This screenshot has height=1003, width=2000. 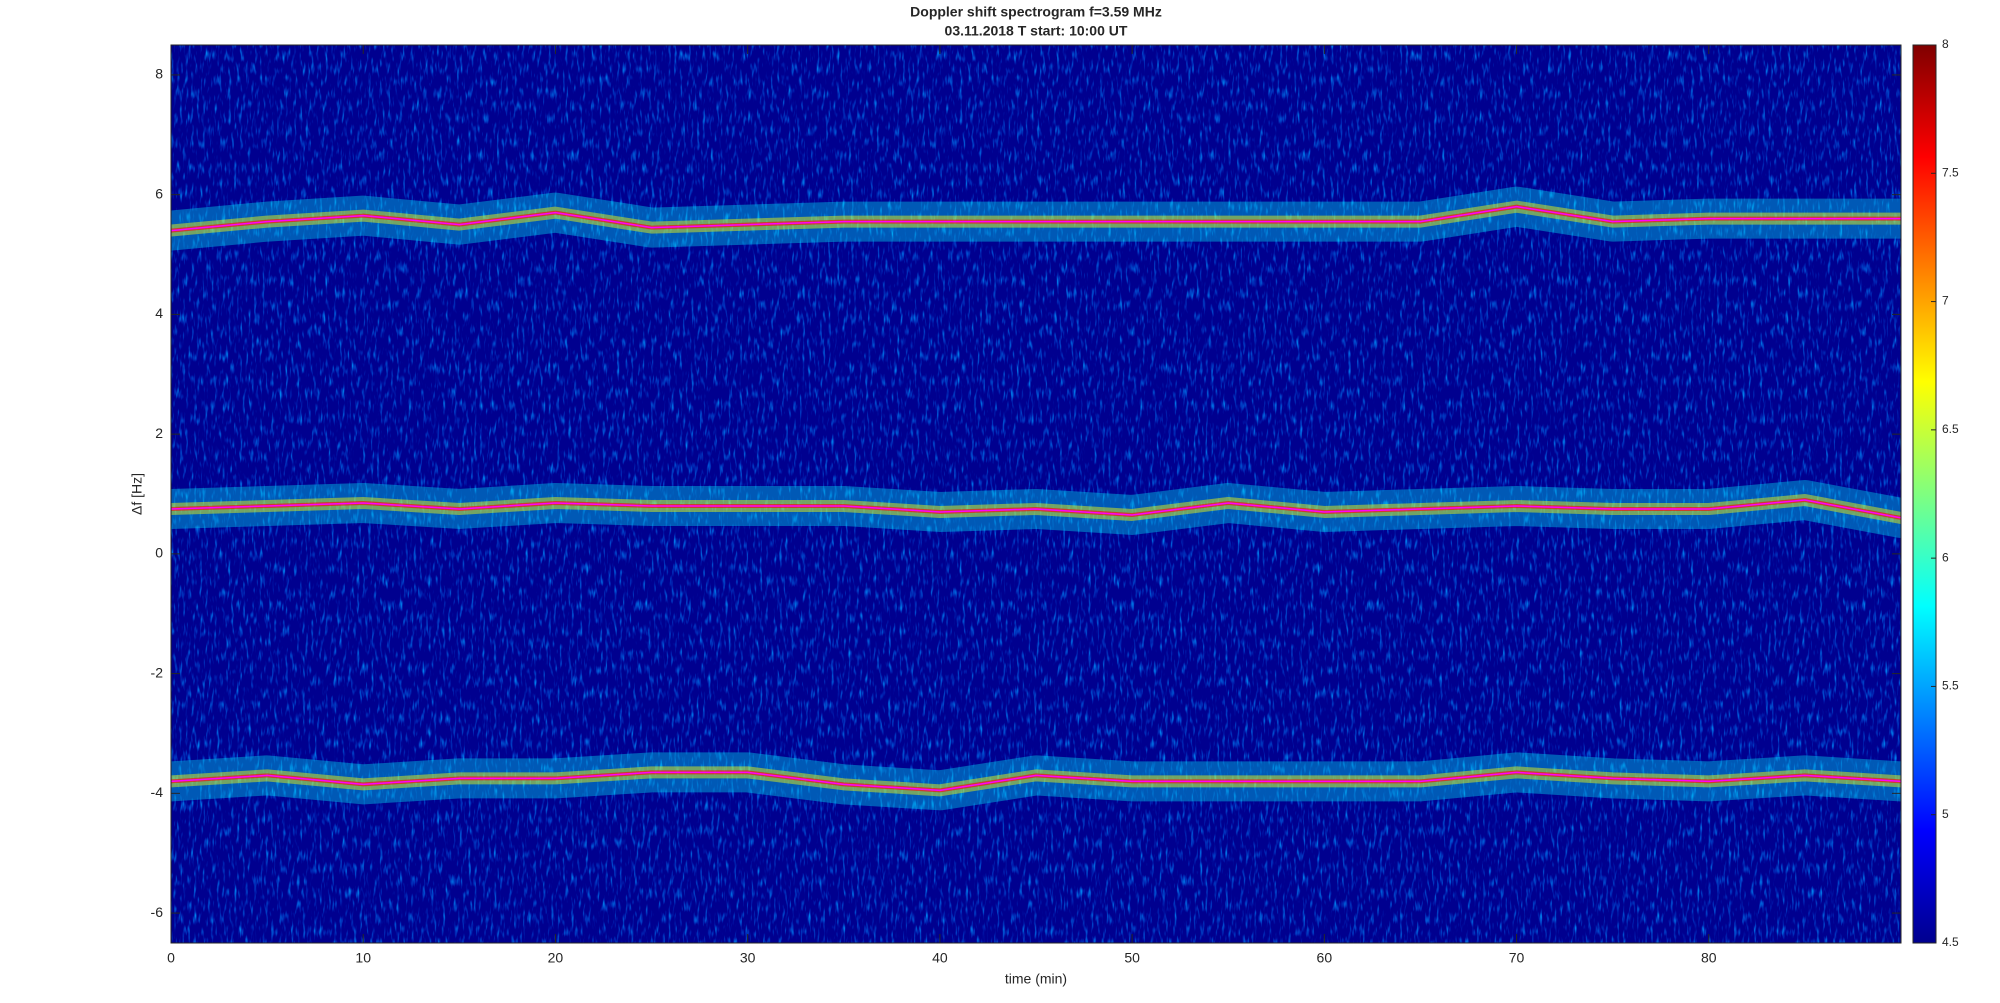 I want to click on y-tick-label: 2, so click(x=159, y=433).